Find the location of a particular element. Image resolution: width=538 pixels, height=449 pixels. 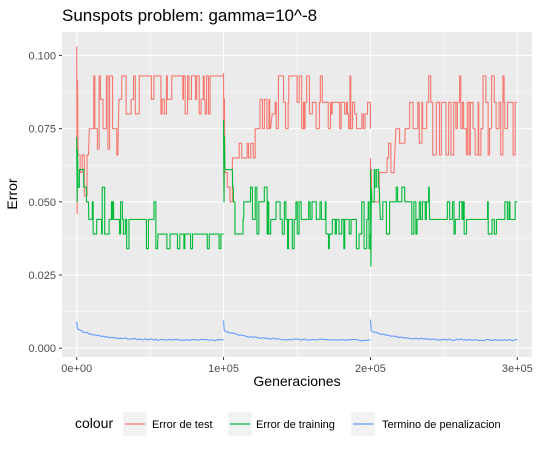

y-tick-label: 0.025 is located at coordinates (42, 276).